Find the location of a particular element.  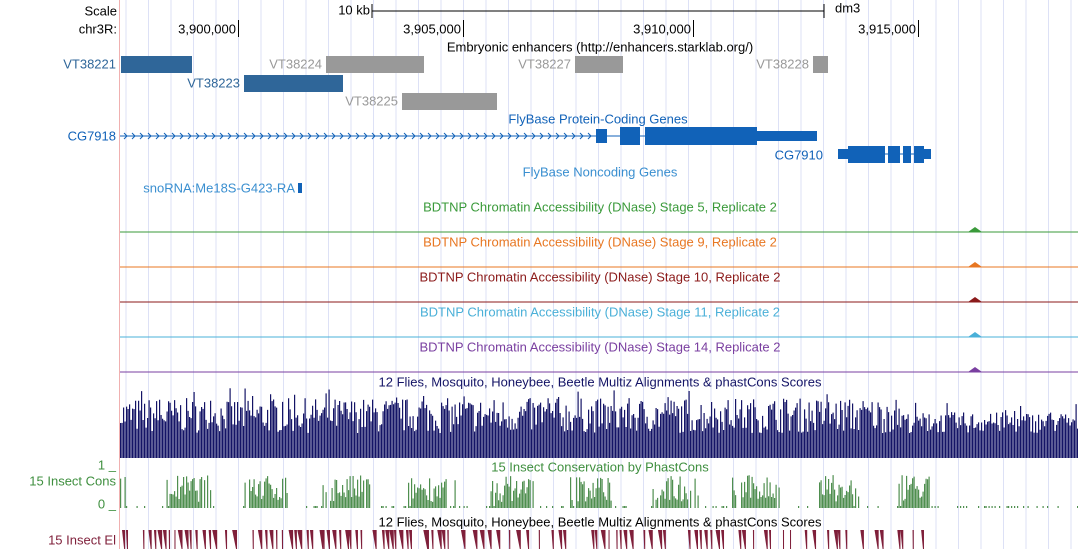

feature-label: VT38228 is located at coordinates (782, 63).